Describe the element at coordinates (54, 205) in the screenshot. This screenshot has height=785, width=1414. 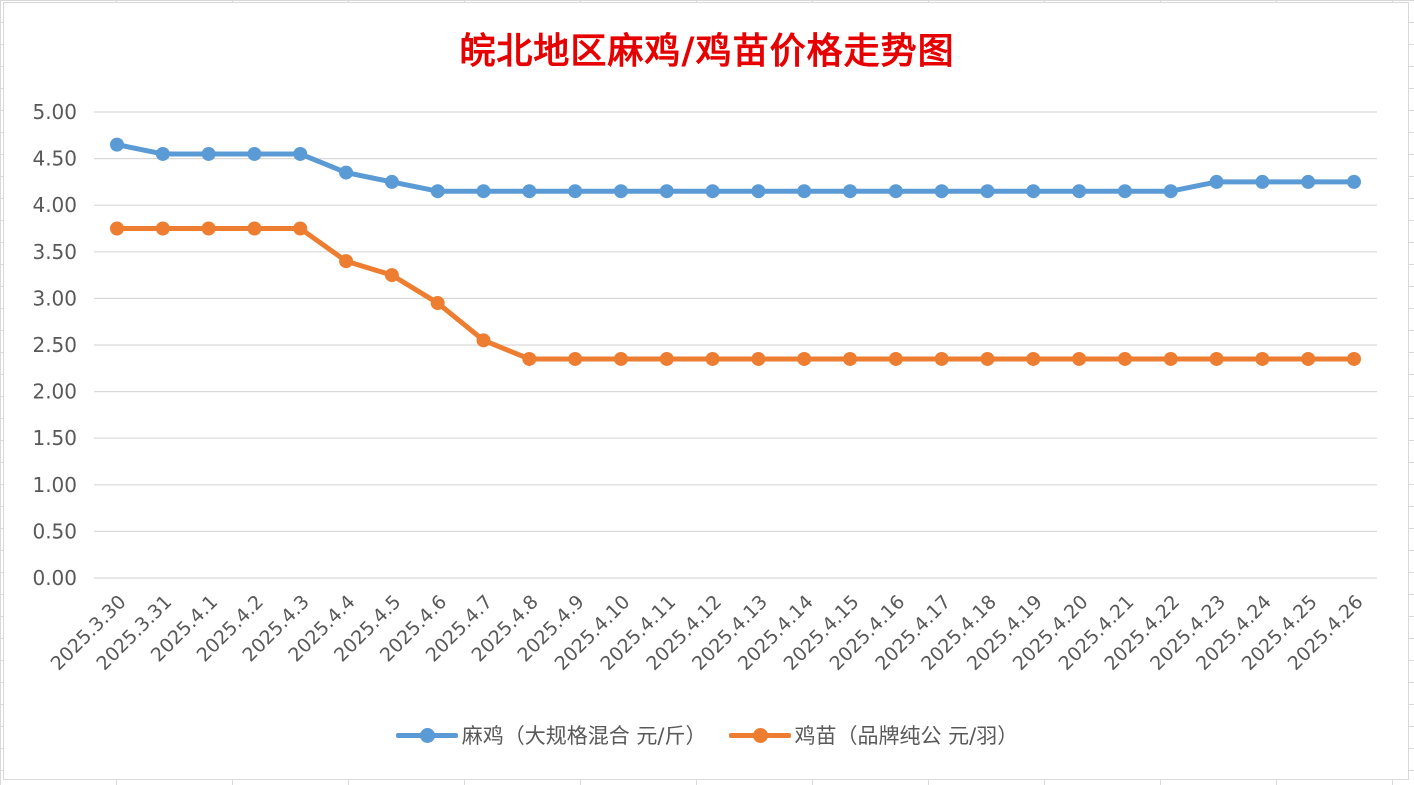
I see `y-tick-label: 4.00` at that location.